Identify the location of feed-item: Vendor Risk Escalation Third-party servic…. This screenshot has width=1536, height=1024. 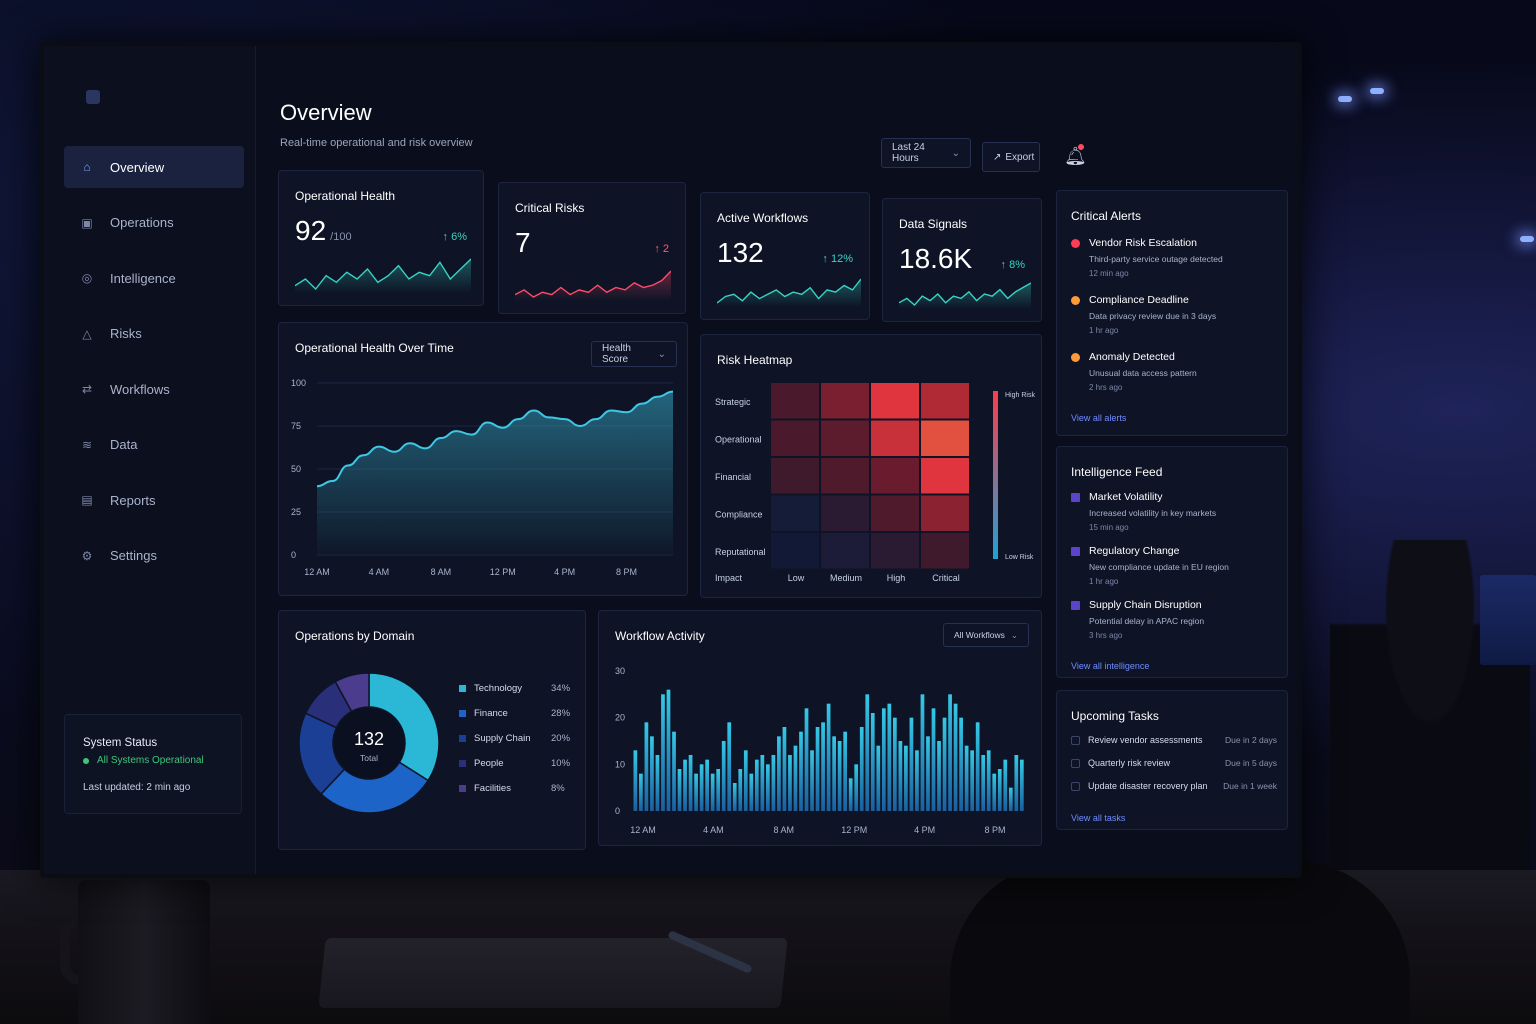
(1147, 257).